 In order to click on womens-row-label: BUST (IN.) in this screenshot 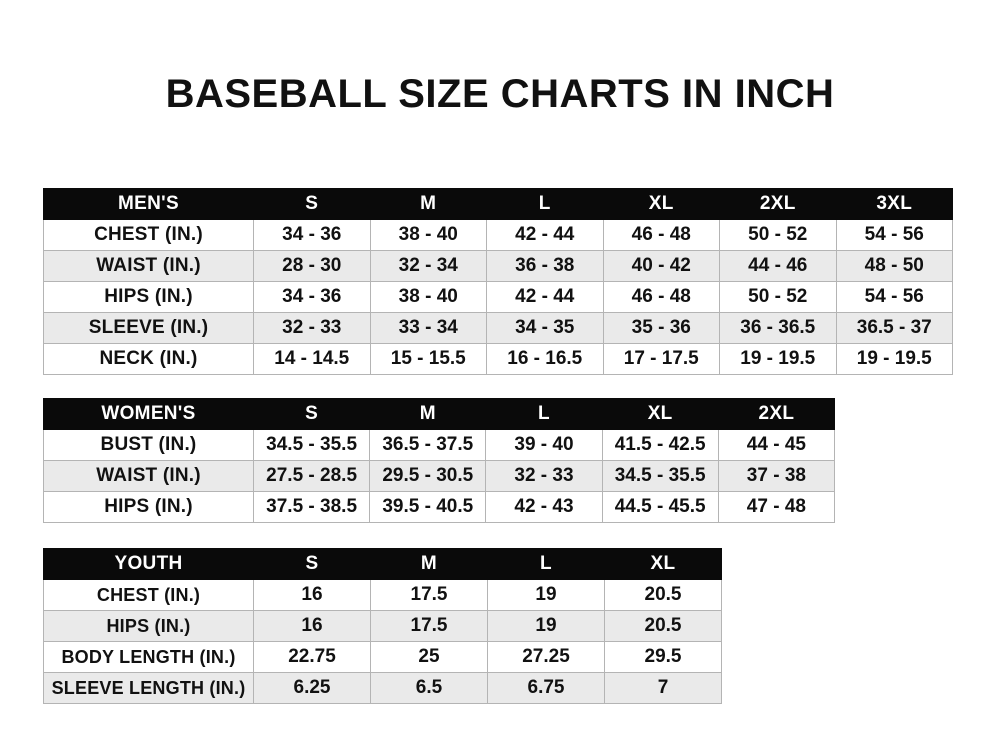, I will do `click(148, 445)`.